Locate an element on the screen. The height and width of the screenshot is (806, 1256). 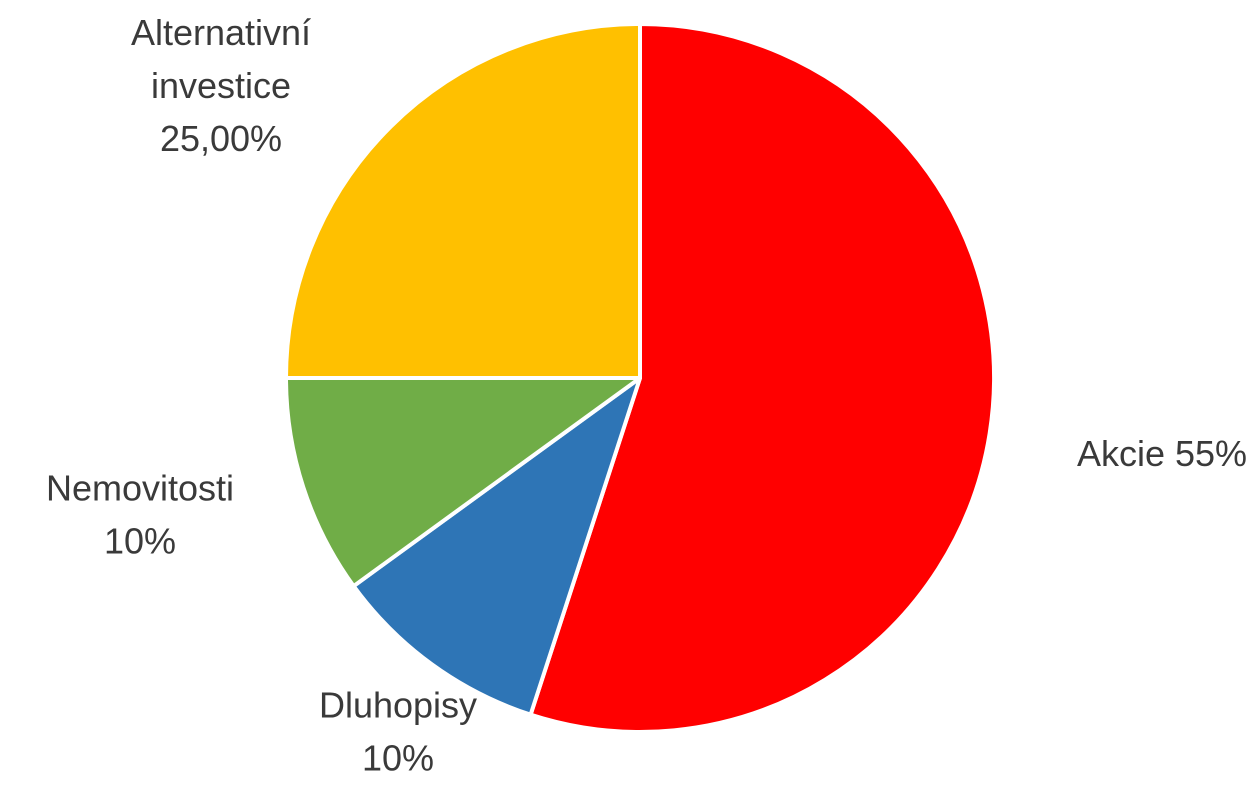
pie-slice-dluhopisy is located at coordinates (496, 546).